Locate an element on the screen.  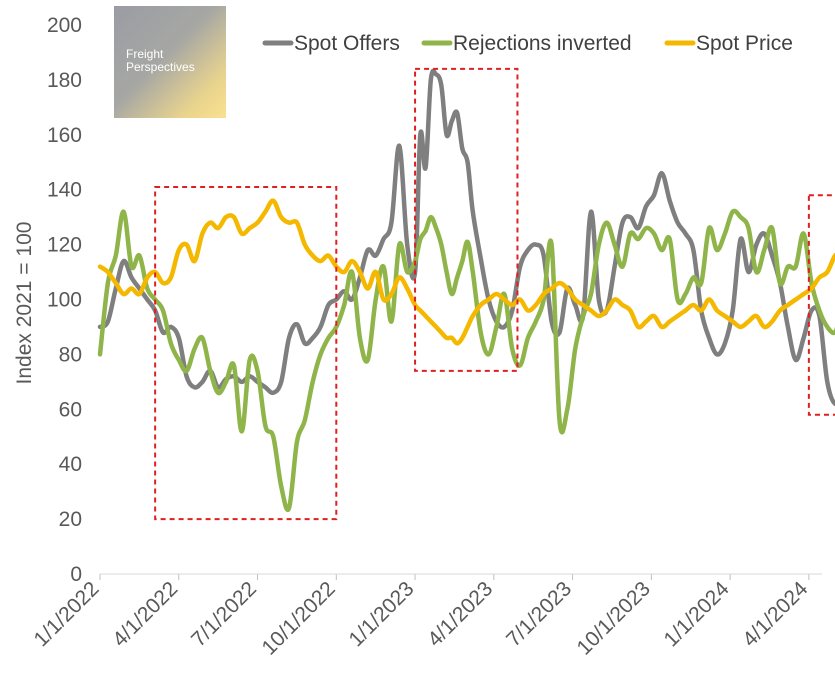
x-tick-label: 1/1/2023 is located at coordinates (382, 614).